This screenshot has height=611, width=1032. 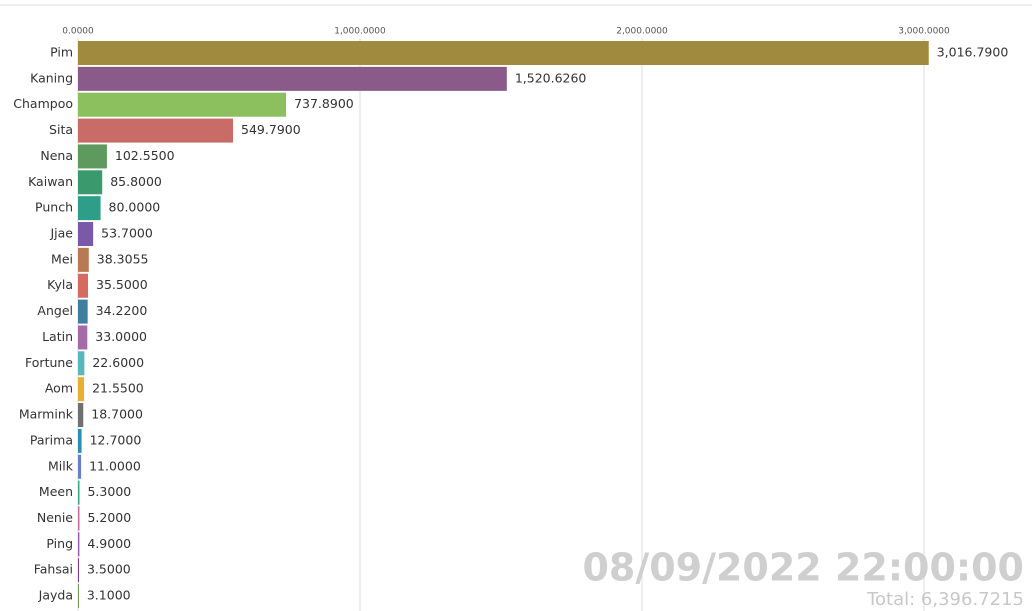 What do you see at coordinates (61, 129) in the screenshot?
I see `category-label: Sita` at bounding box center [61, 129].